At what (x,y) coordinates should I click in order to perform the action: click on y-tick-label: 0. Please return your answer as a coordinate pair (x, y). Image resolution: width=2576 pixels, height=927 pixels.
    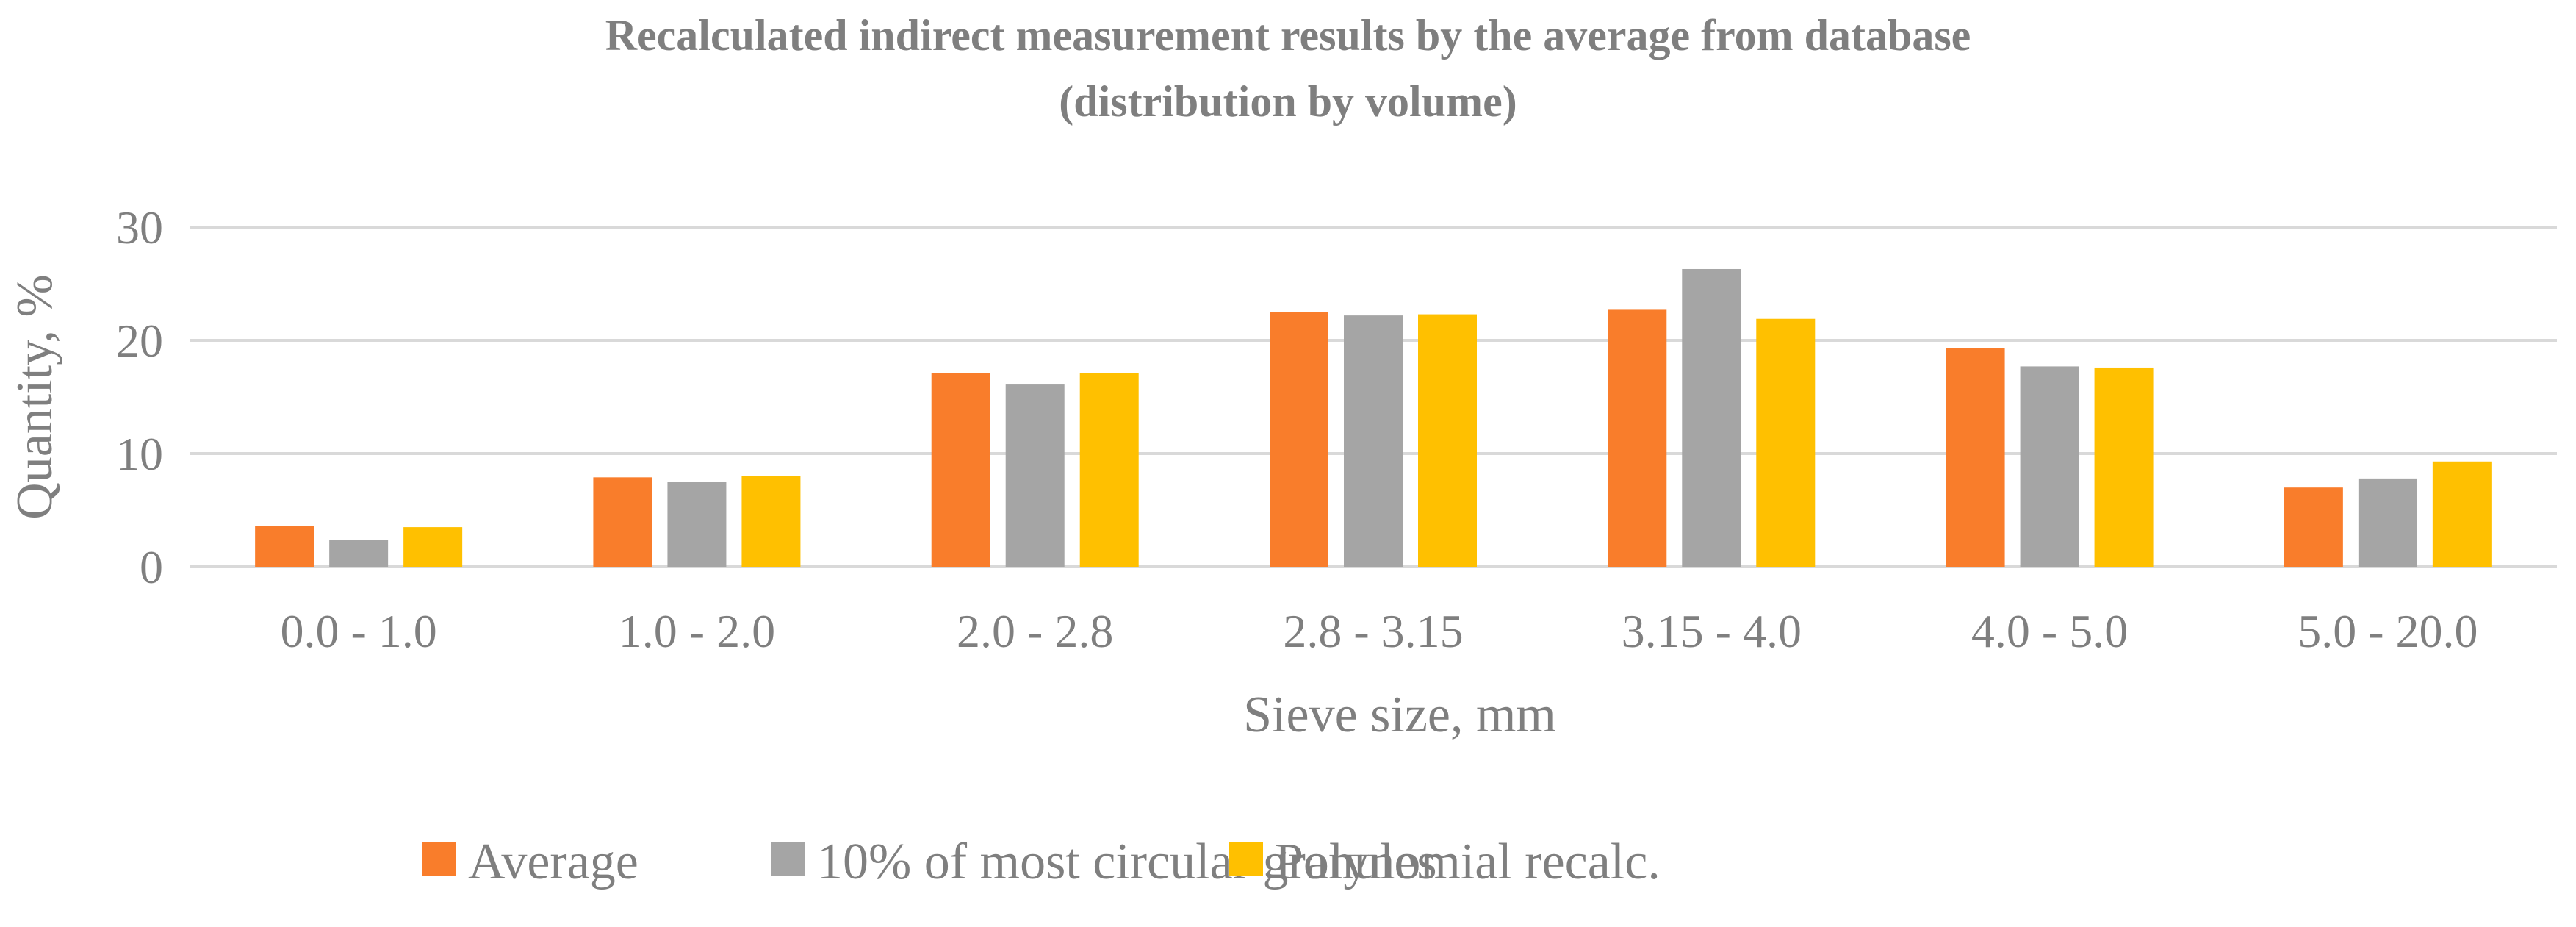
    Looking at the image, I should click on (151, 567).